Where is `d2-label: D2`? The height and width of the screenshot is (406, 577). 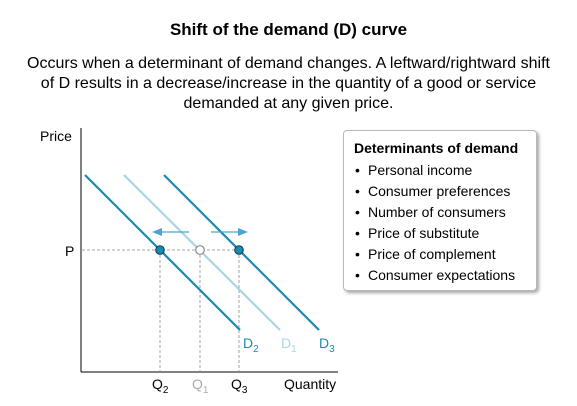
d2-label: D2 is located at coordinates (251, 345).